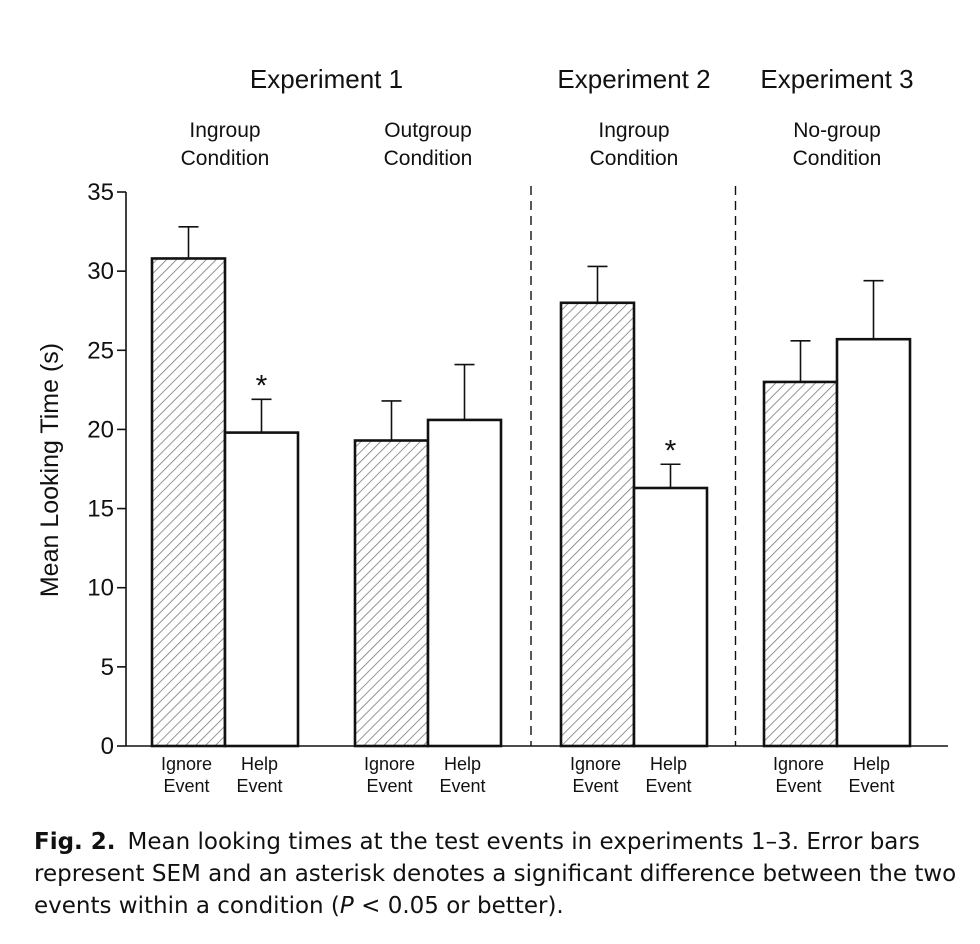  Describe the element at coordinates (458, 906) in the screenshot. I see `caption-tail: < 0.05 or better).` at that location.